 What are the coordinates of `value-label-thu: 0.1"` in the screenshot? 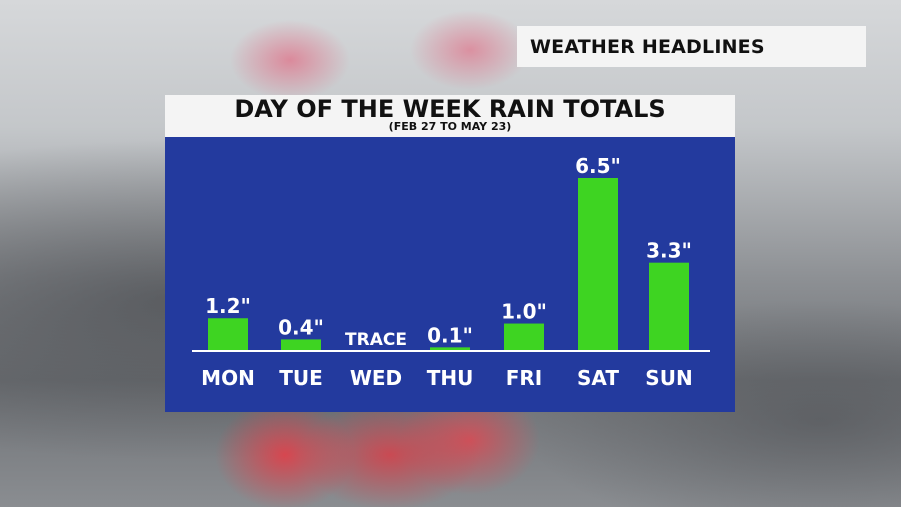 It's located at (450, 335).